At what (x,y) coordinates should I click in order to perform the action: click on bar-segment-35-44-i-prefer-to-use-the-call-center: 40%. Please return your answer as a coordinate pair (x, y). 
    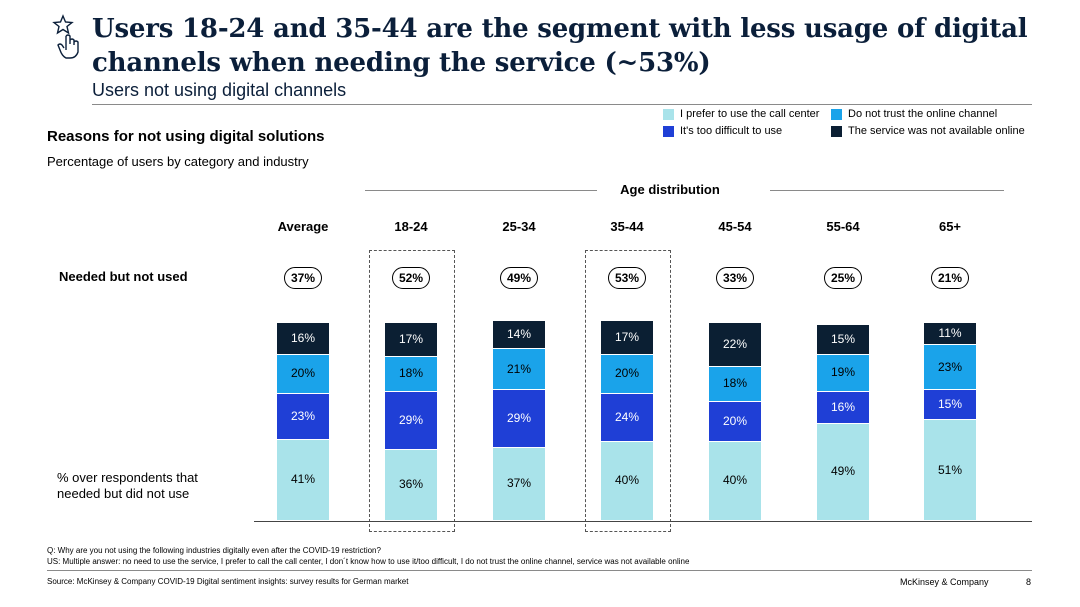
    Looking at the image, I should click on (627, 480).